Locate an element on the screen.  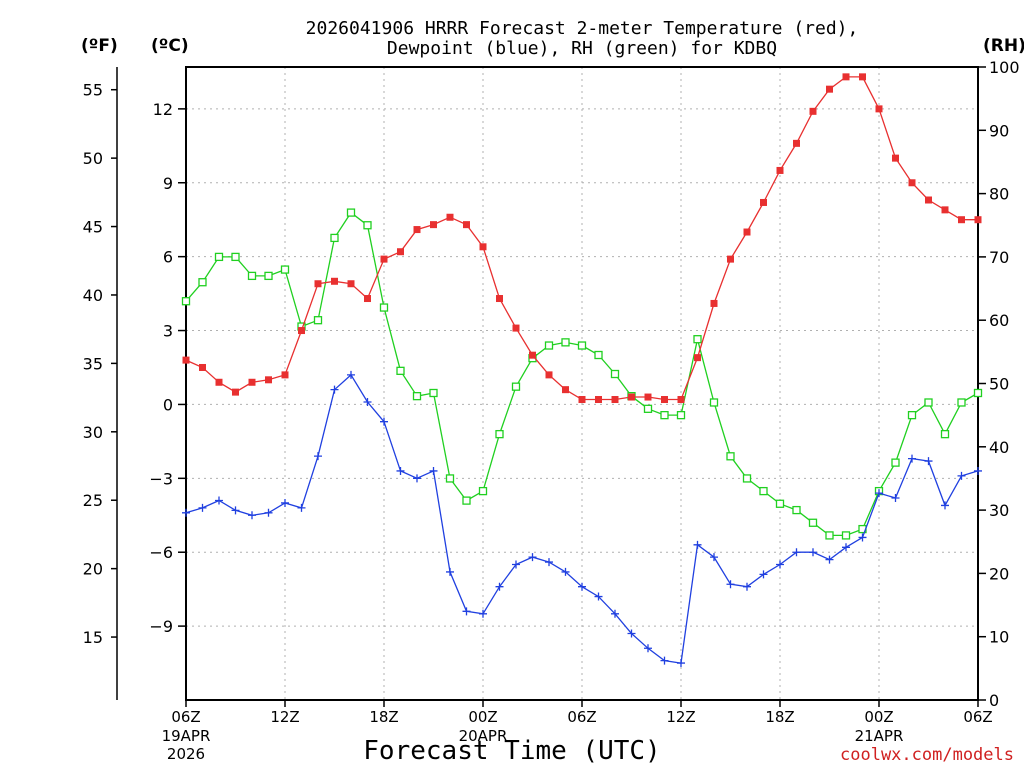
celsius-tick-label: 9 is located at coordinates (168, 183).